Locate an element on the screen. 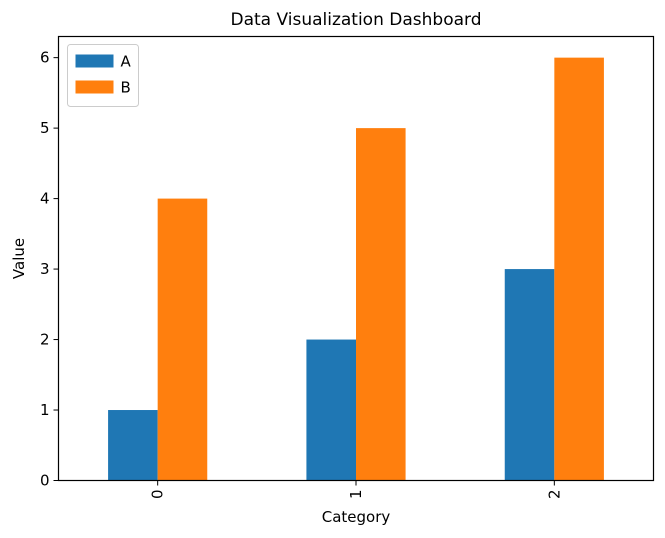 The height and width of the screenshot is (538, 665). legend-swatch-B is located at coordinates (94, 87).